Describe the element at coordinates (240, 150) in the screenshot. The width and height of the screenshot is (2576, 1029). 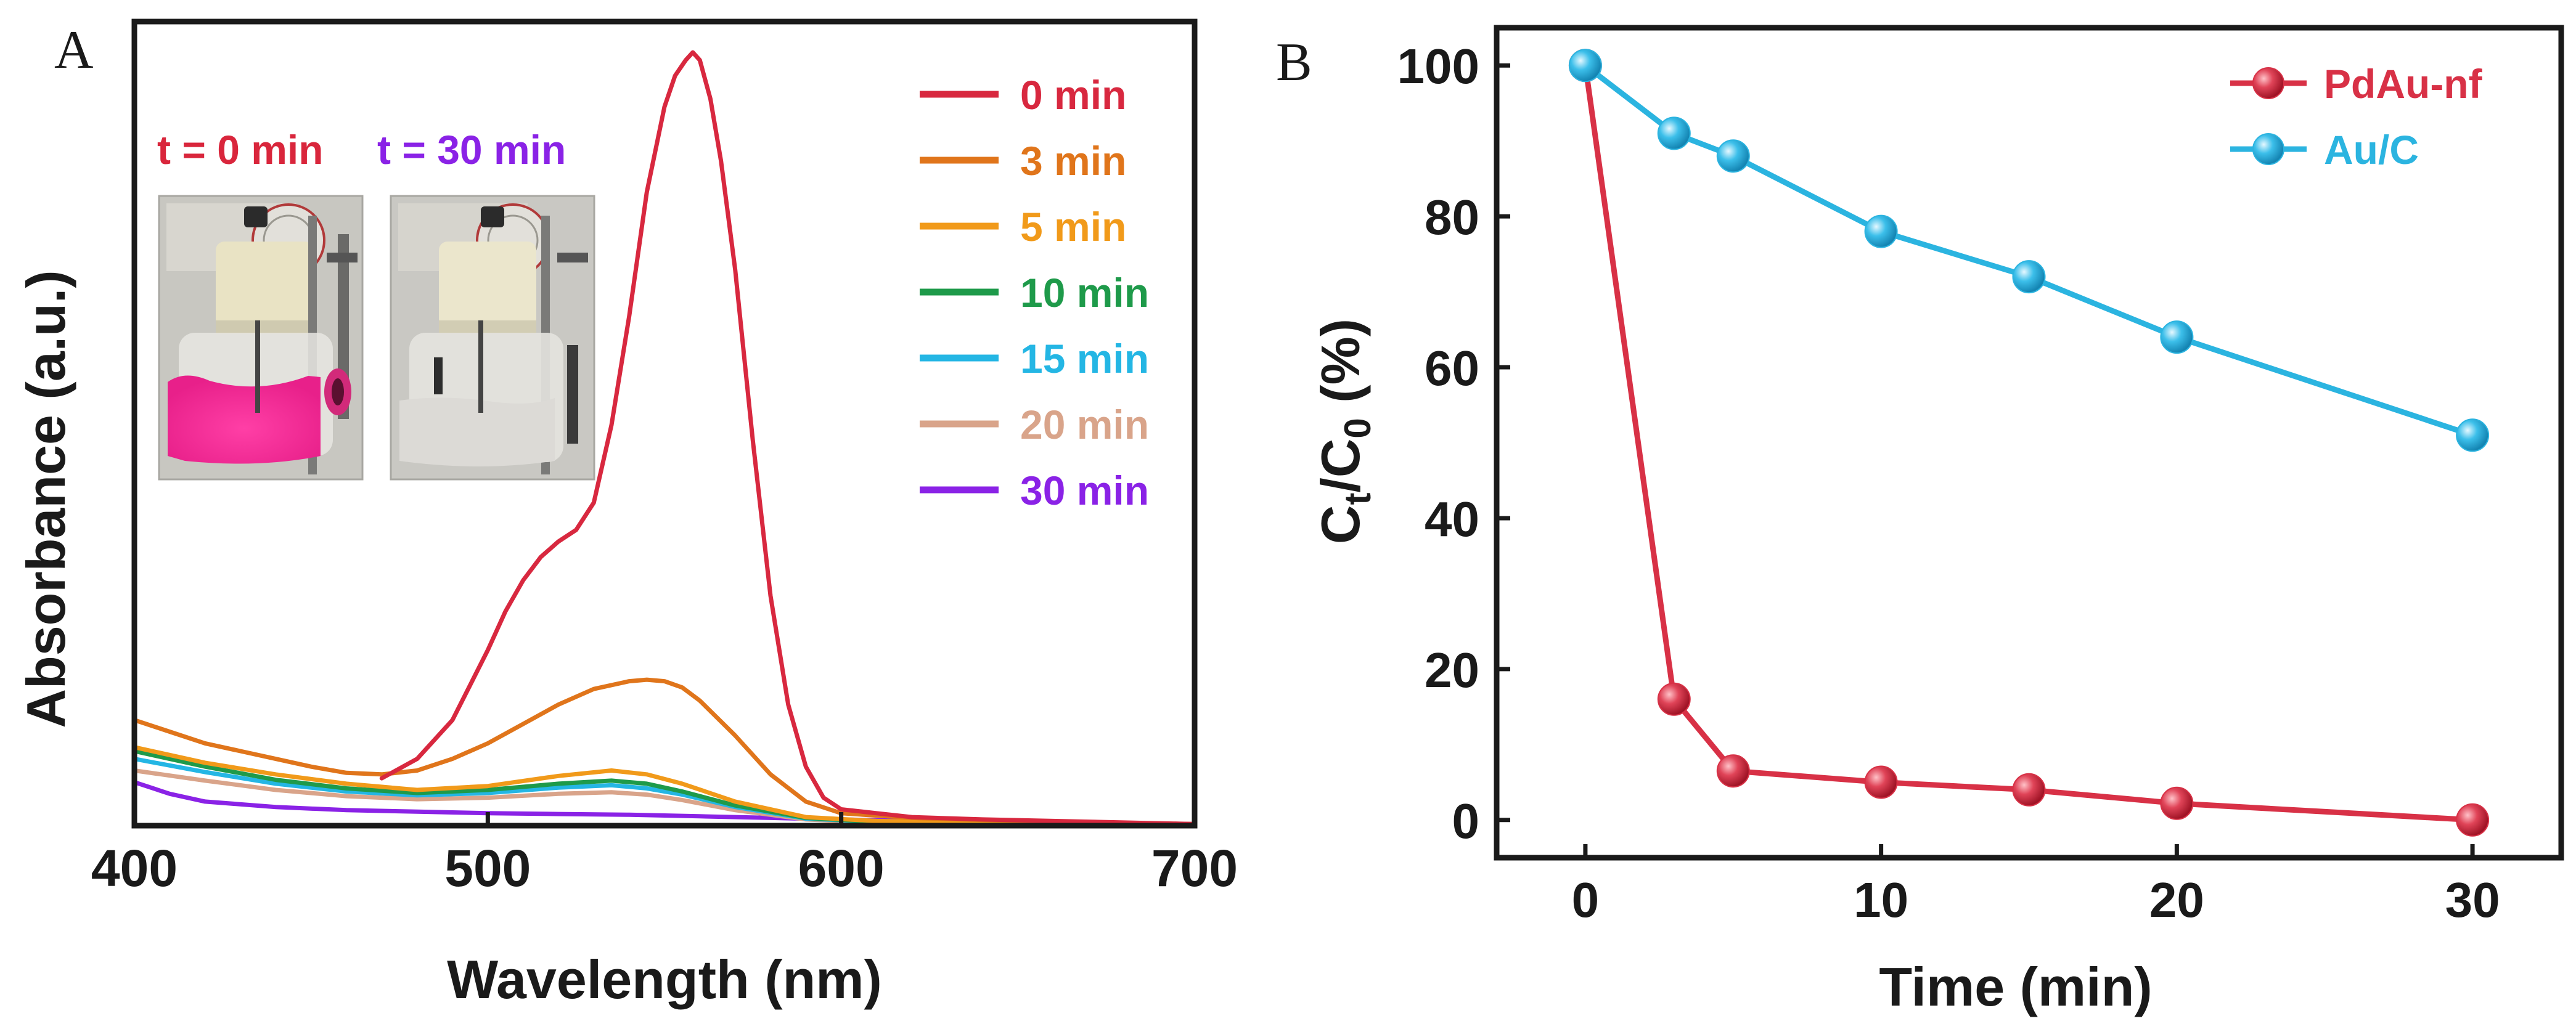
I see `inset-label-t0: t = 0 min` at that location.